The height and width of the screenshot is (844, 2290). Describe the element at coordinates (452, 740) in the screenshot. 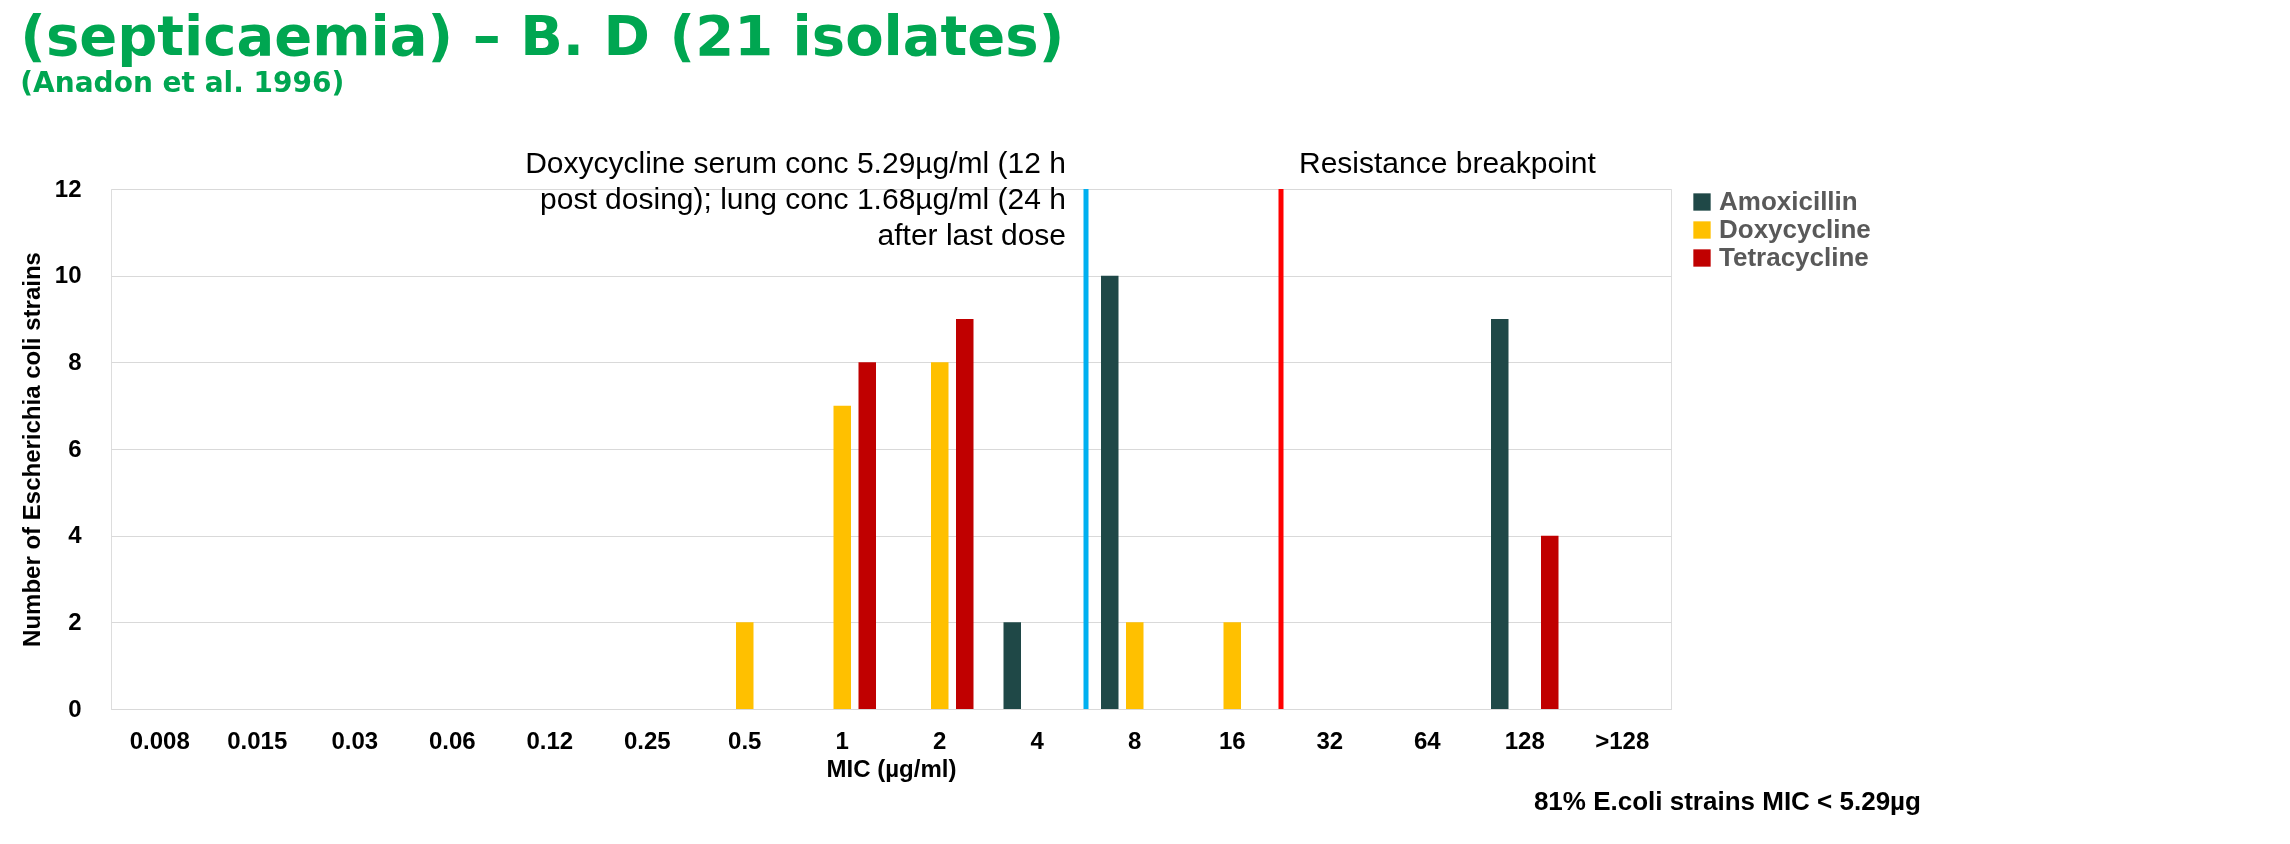

I see `x-tick-label: 0.06` at that location.